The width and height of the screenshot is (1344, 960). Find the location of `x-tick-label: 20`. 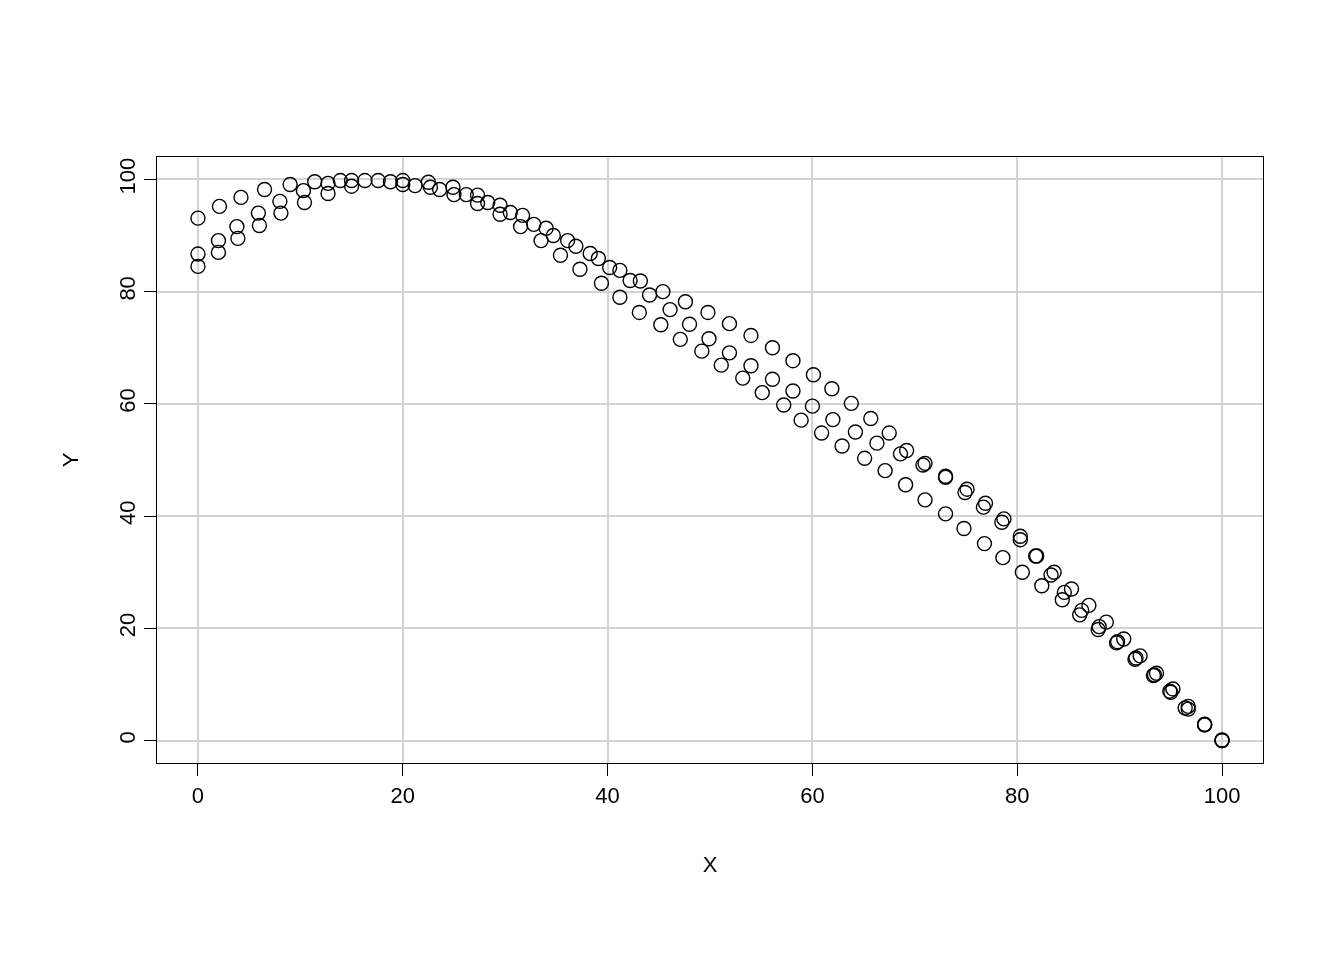

x-tick-label: 20 is located at coordinates (403, 795).